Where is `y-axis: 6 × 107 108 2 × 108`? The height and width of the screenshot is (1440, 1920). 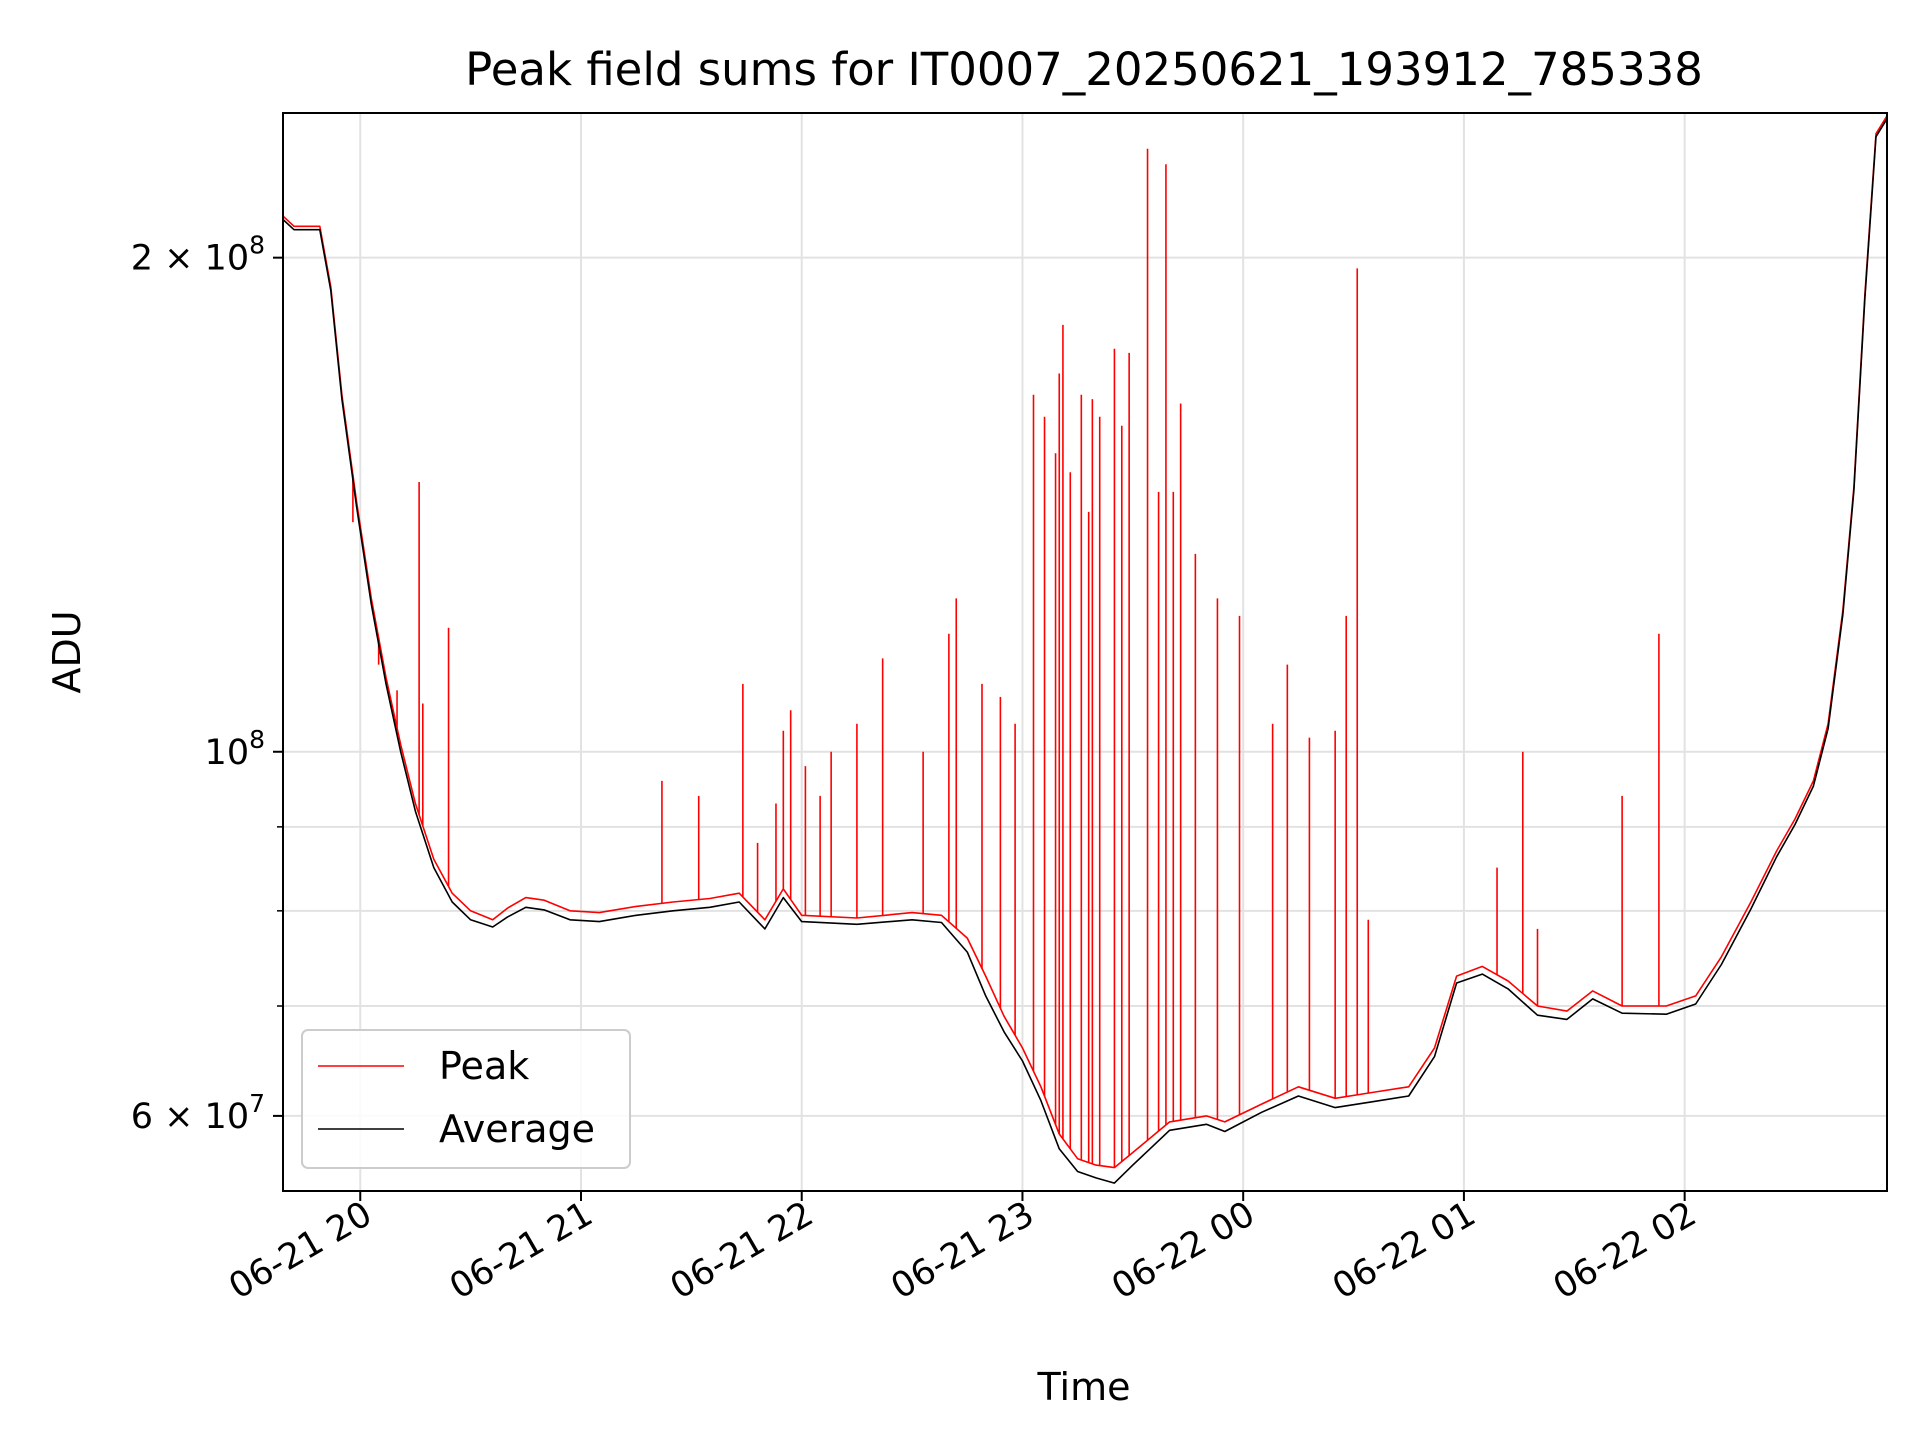 y-axis: 6 × 107 108 2 × 108 is located at coordinates (207, 684).